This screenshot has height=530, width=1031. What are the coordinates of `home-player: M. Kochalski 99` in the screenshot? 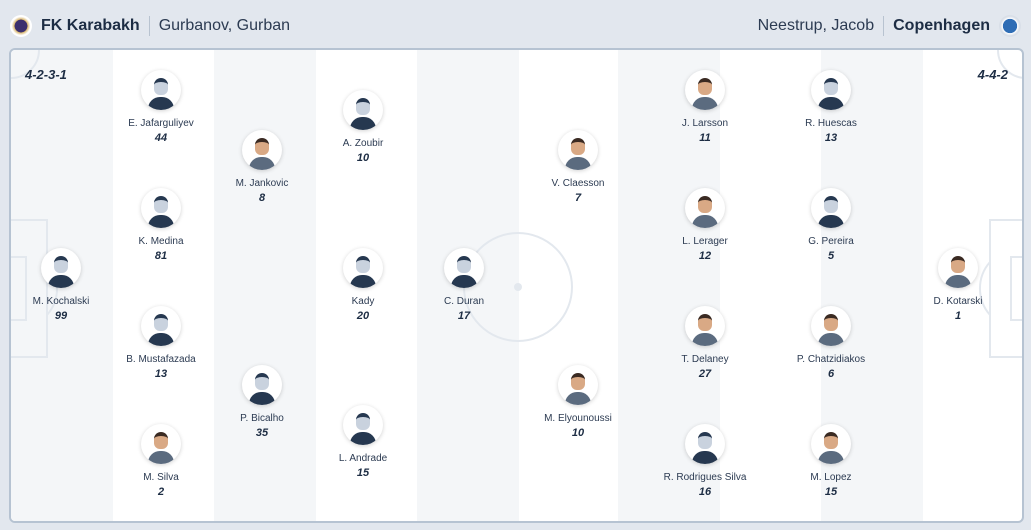 It's located at (66, 285).